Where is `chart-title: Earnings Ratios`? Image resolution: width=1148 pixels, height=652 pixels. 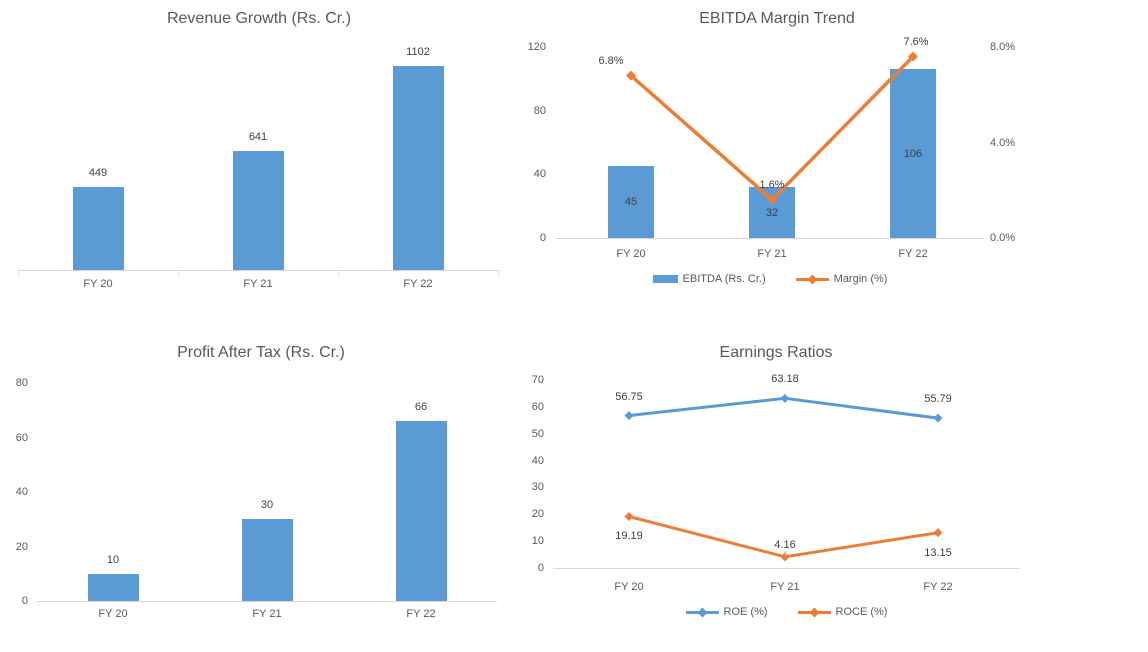
chart-title: Earnings Ratios is located at coordinates (776, 352).